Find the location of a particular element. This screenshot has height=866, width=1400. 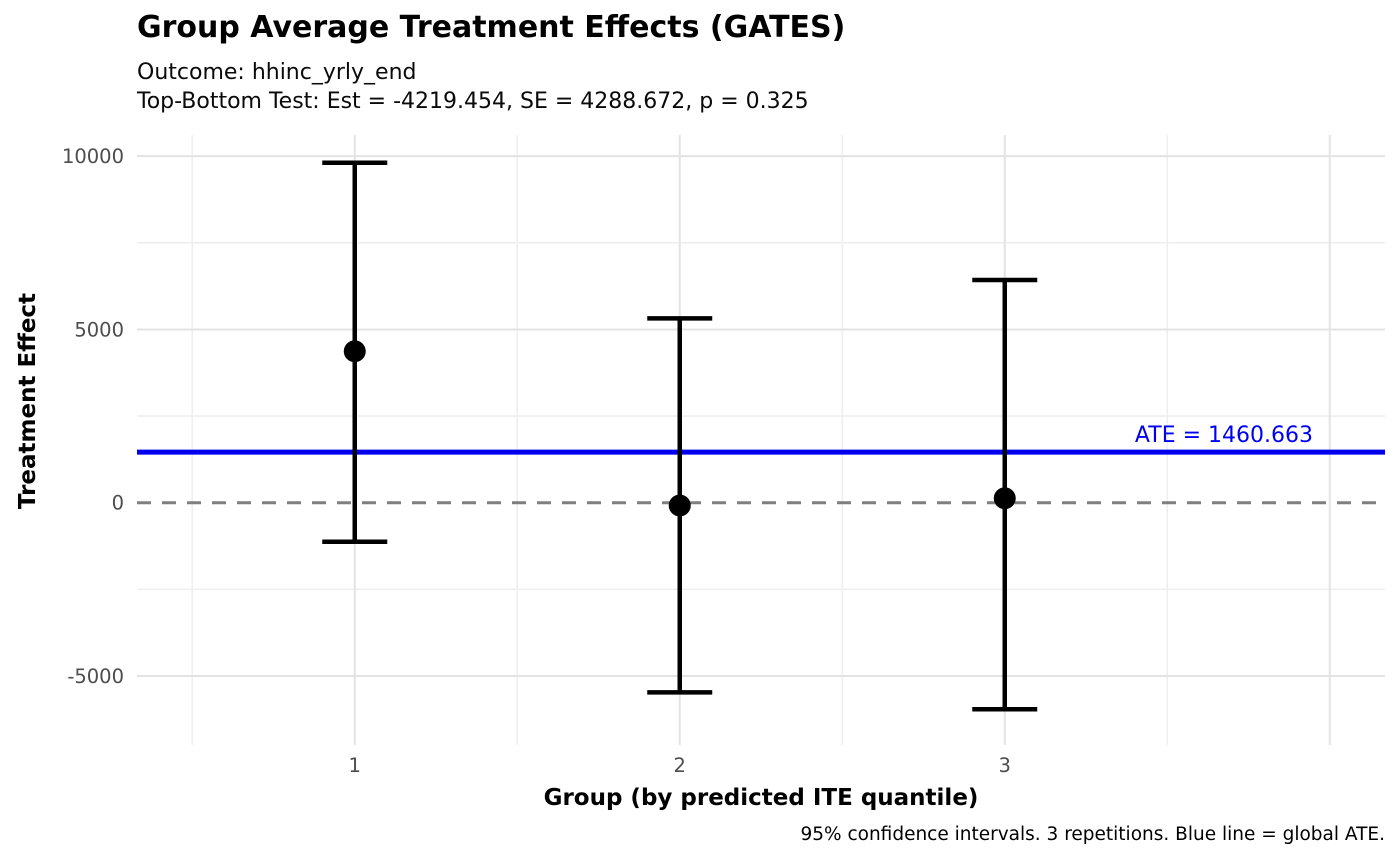

x-tick-label: 1 is located at coordinates (355, 765).